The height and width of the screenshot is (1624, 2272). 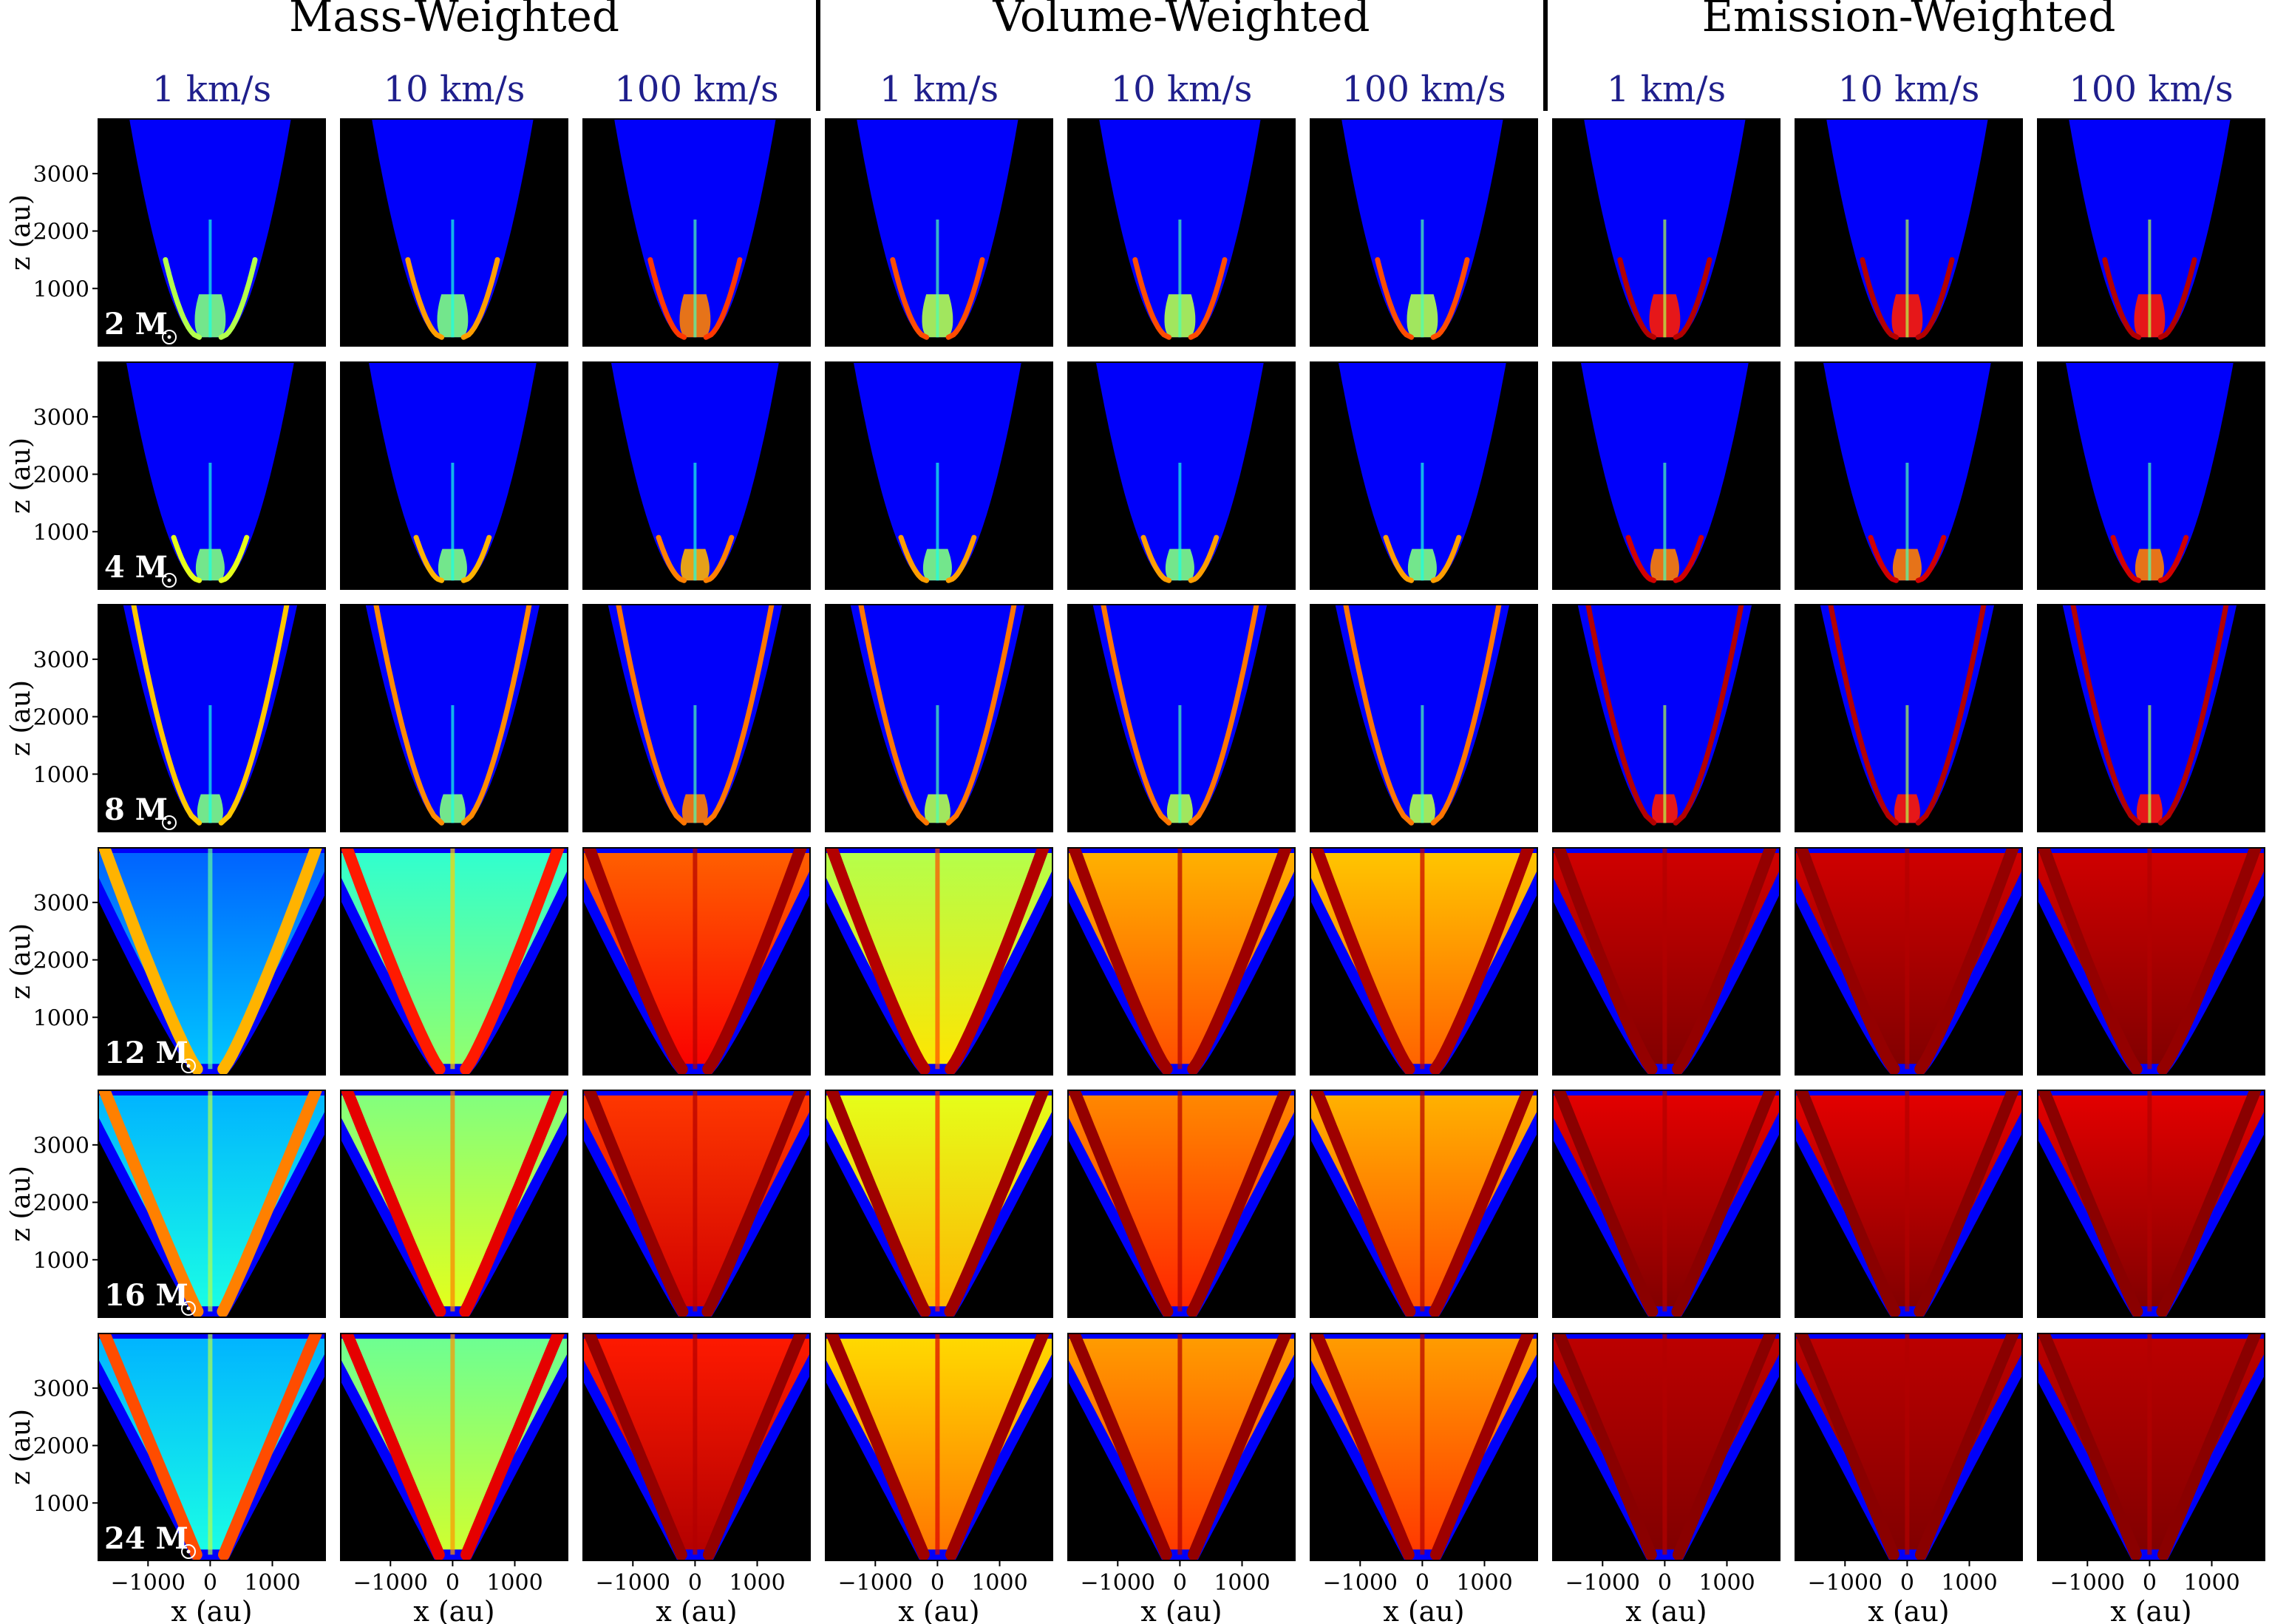 I want to click on panel-r6-c1, so click(x=212, y=1447).